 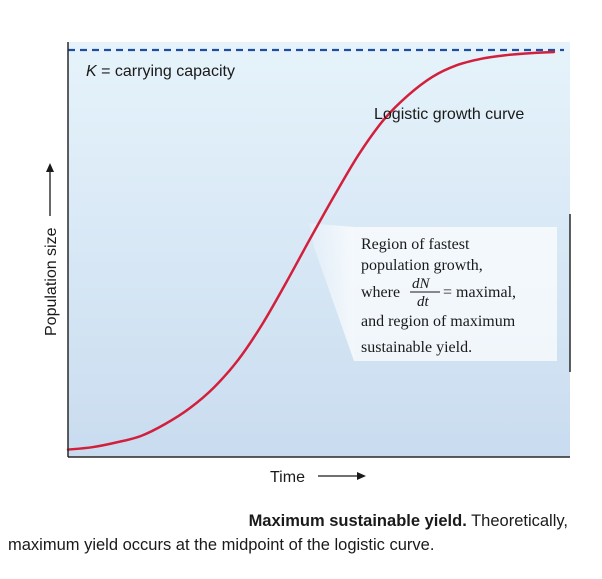 What do you see at coordinates (357, 521) in the screenshot?
I see `caption-title: Maximum sustainable yield.` at bounding box center [357, 521].